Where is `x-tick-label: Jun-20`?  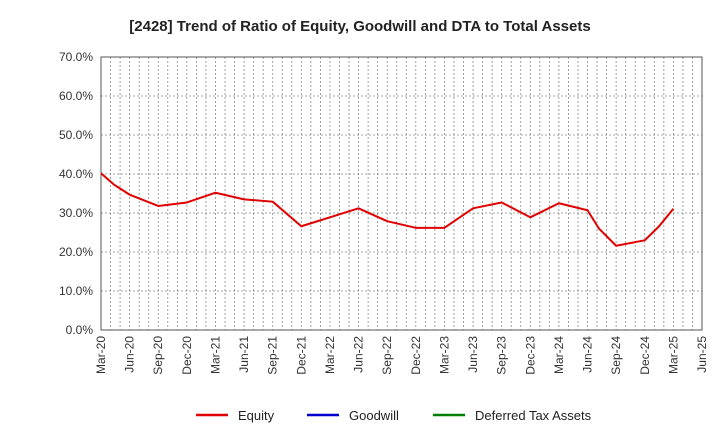
x-tick-label: Jun-20 is located at coordinates (130, 354).